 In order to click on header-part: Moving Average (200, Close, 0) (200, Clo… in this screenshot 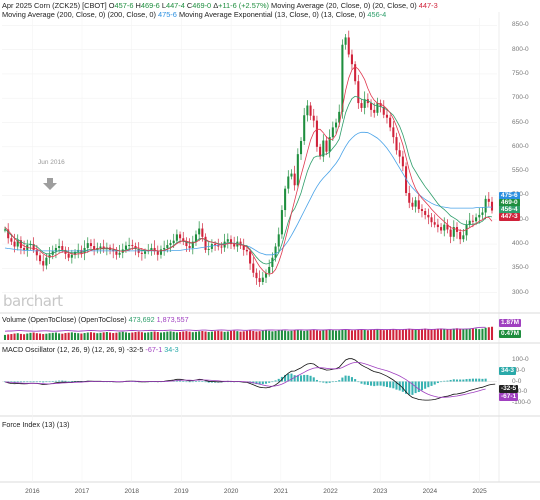, I will do `click(80, 14)`.